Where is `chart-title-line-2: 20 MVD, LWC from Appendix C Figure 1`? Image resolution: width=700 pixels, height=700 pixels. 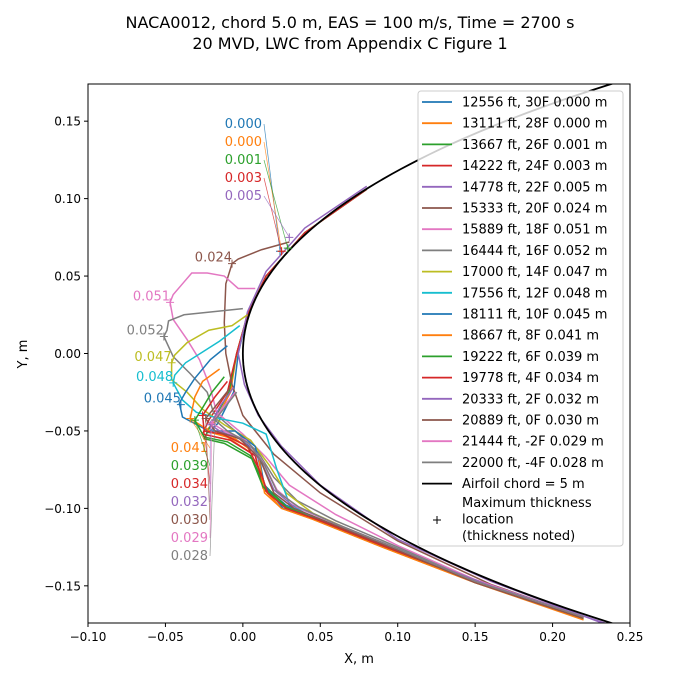
chart-title-line-2: 20 MVD, LWC from Appendix C Figure 1 is located at coordinates (349, 43).